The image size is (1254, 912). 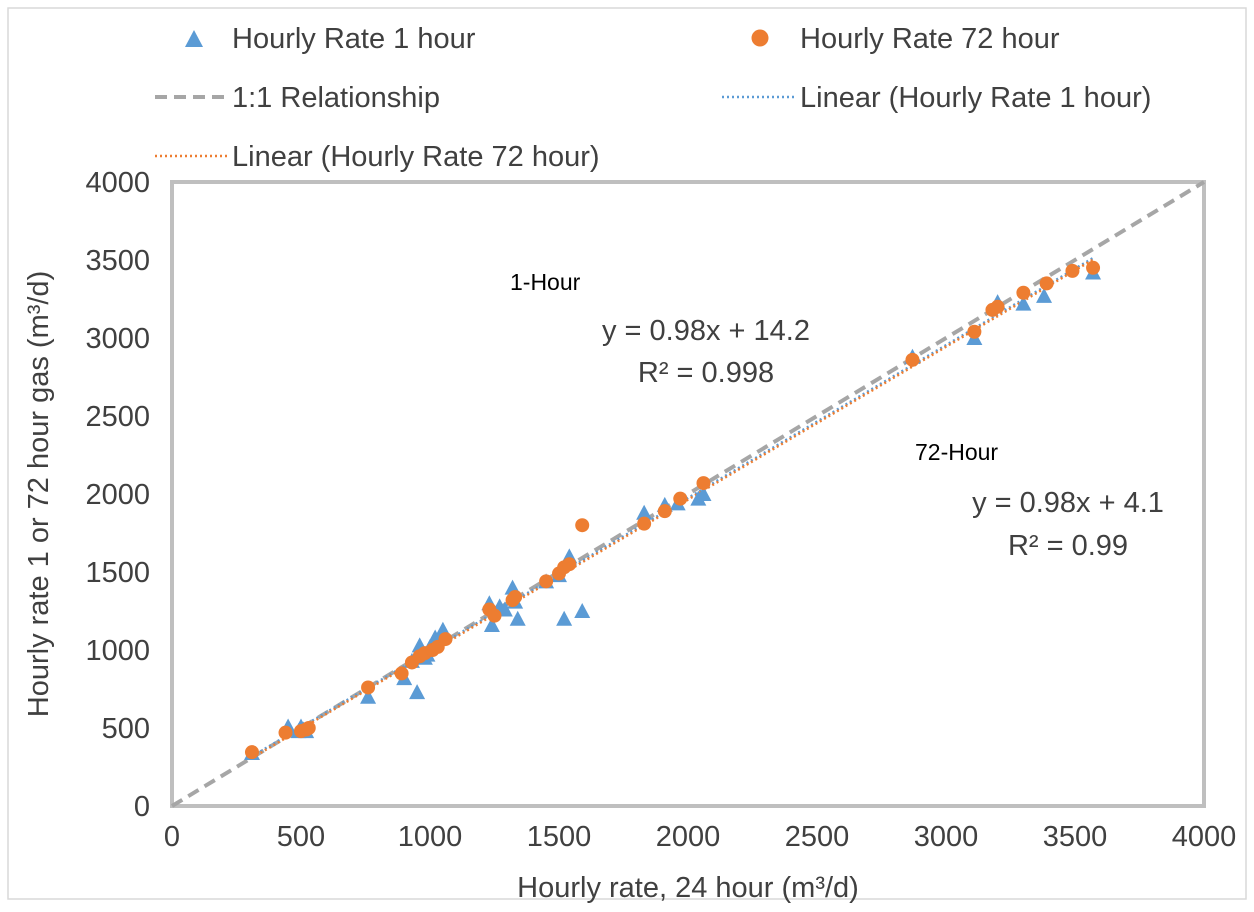 I want to click on y-tick-label: 1000, so click(x=117, y=651).